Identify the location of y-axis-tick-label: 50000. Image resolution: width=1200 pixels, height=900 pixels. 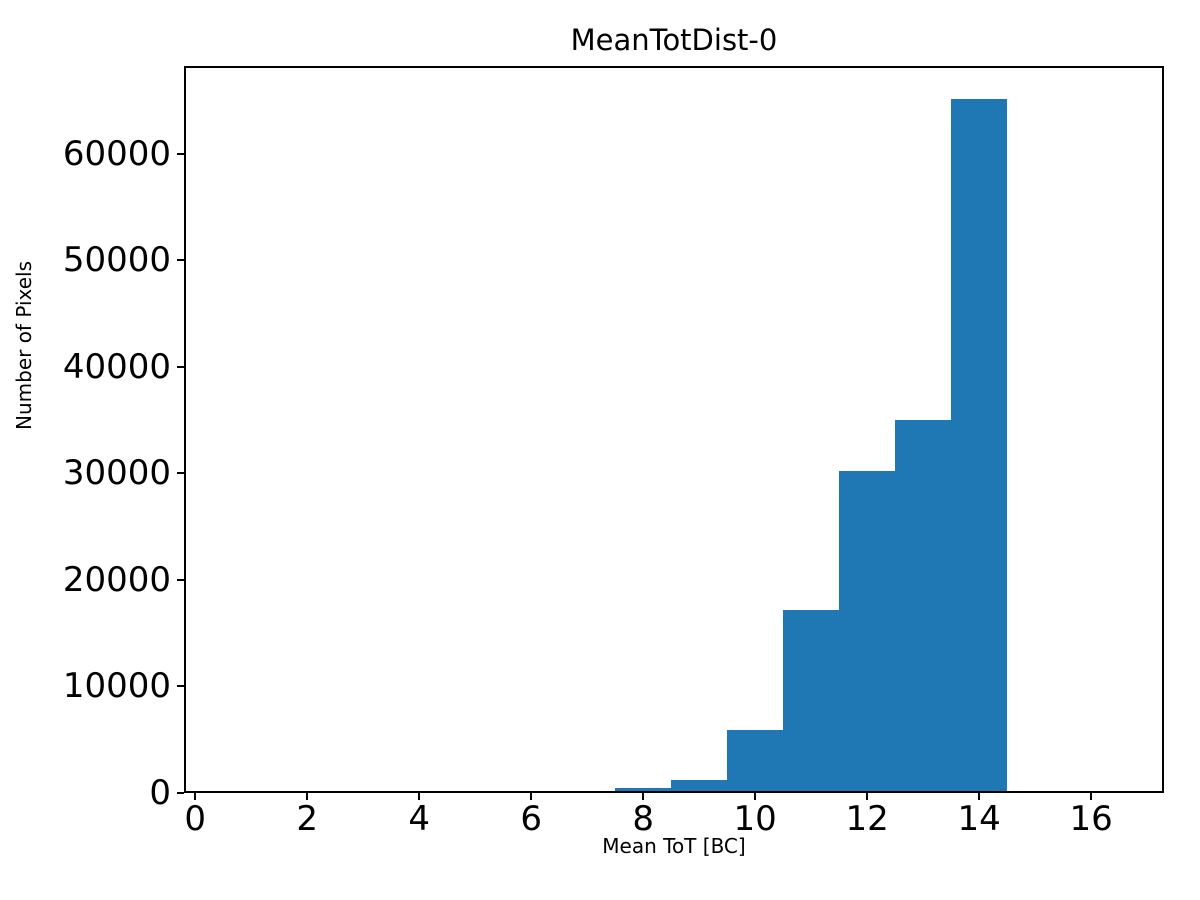
(116, 260).